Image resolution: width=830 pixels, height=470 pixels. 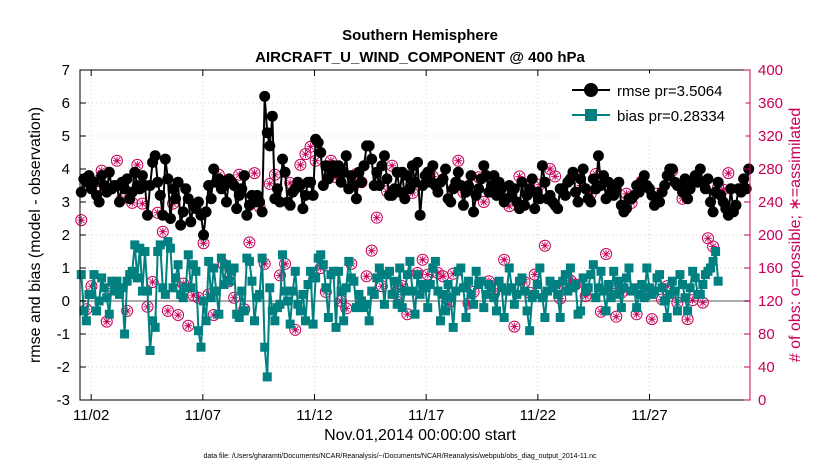 I want to click on y-left-tick-label: -1, so click(x=63, y=334).